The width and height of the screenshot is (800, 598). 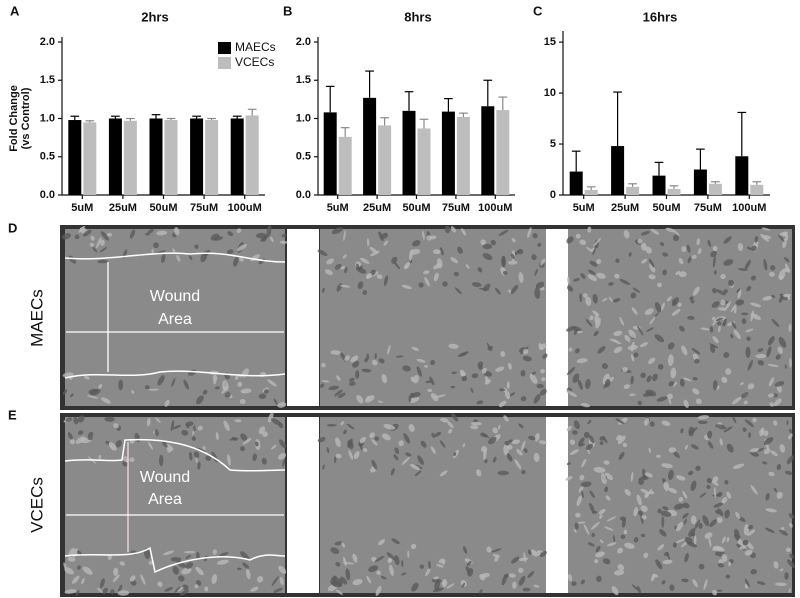 I want to click on y-tick-label: 10, so click(x=550, y=93).